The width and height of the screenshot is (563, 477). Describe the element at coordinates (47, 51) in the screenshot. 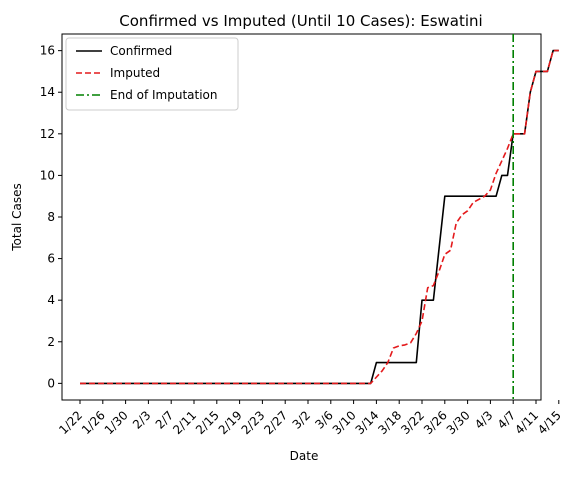

I see `y-tick-label: 16` at that location.